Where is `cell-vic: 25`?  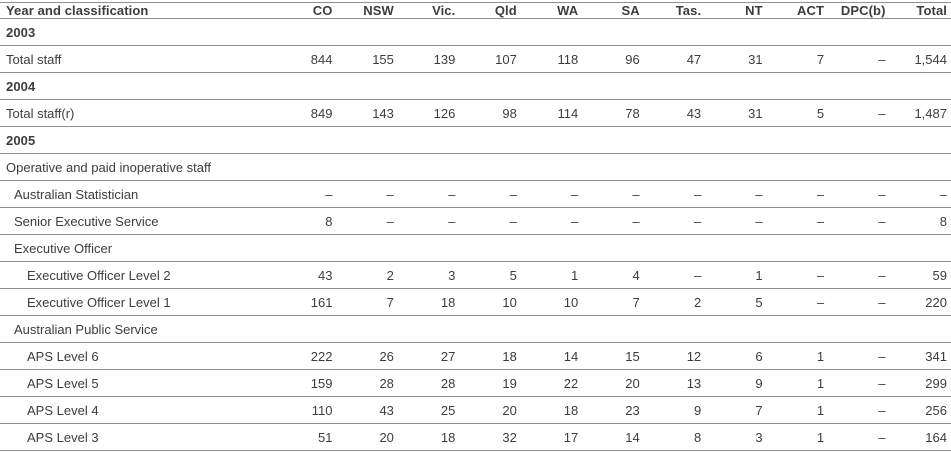
cell-vic: 25 is located at coordinates (428, 410).